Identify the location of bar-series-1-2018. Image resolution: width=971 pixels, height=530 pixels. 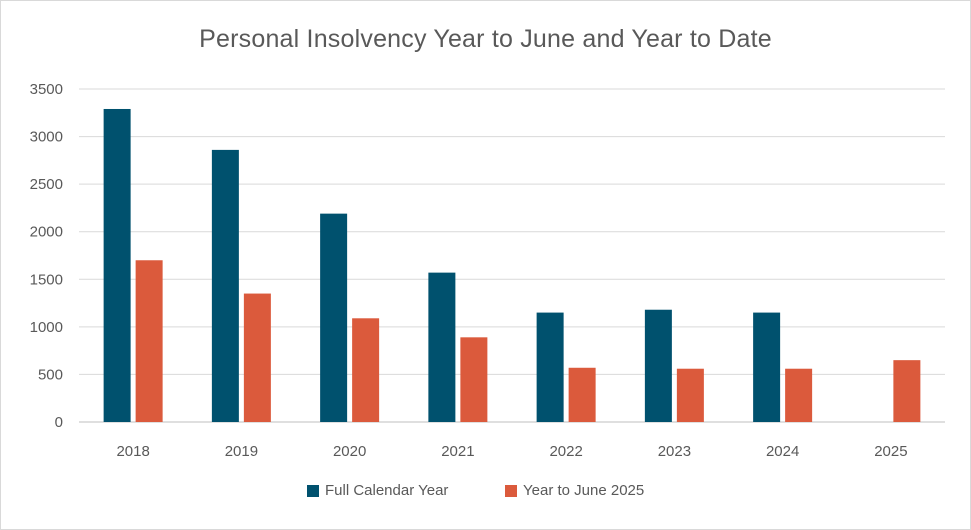
(149, 341).